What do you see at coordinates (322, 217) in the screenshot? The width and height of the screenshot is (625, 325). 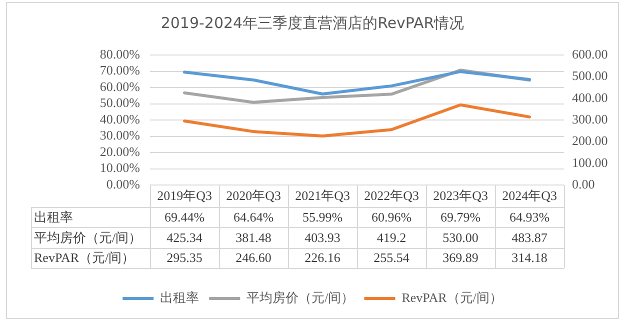 I see `data-label: 55.99%` at bounding box center [322, 217].